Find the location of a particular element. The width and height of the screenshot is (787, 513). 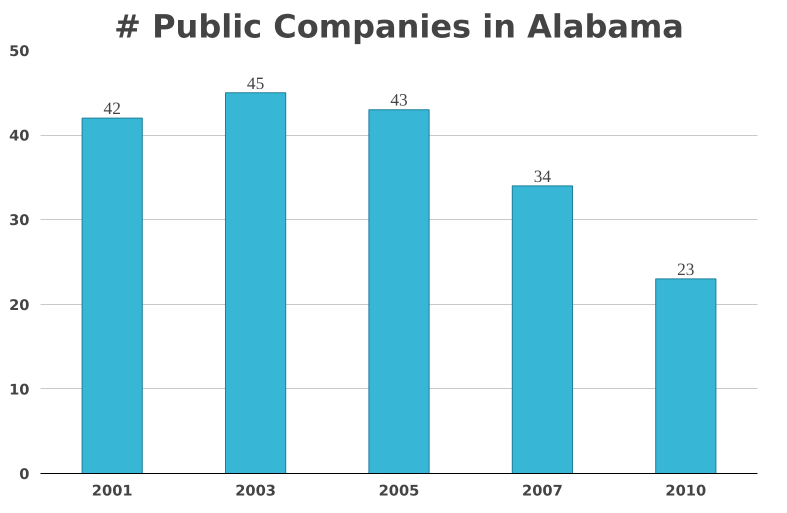

x-tick-label: 2007 is located at coordinates (542, 491).